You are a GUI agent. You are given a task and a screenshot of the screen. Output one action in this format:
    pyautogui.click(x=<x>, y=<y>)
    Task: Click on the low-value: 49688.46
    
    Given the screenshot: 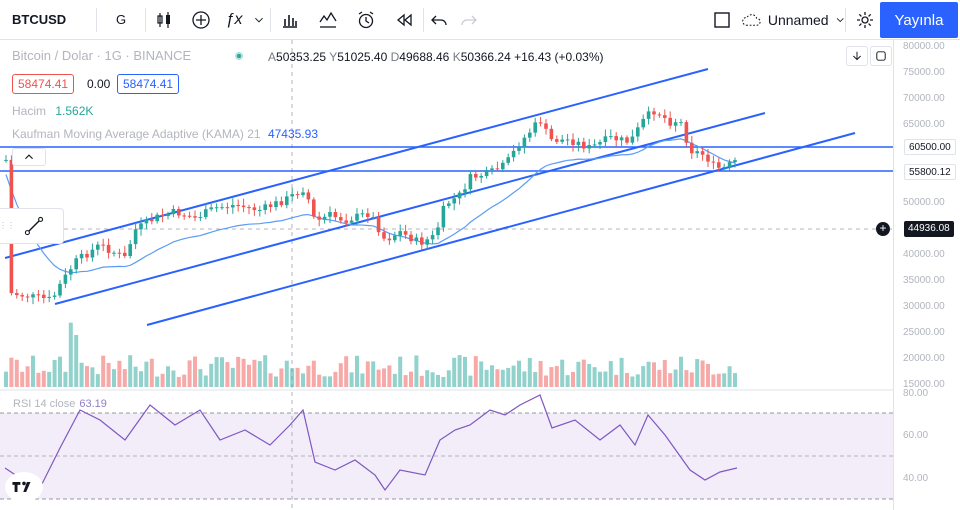 What is the action you would take?
    pyautogui.click(x=424, y=57)
    